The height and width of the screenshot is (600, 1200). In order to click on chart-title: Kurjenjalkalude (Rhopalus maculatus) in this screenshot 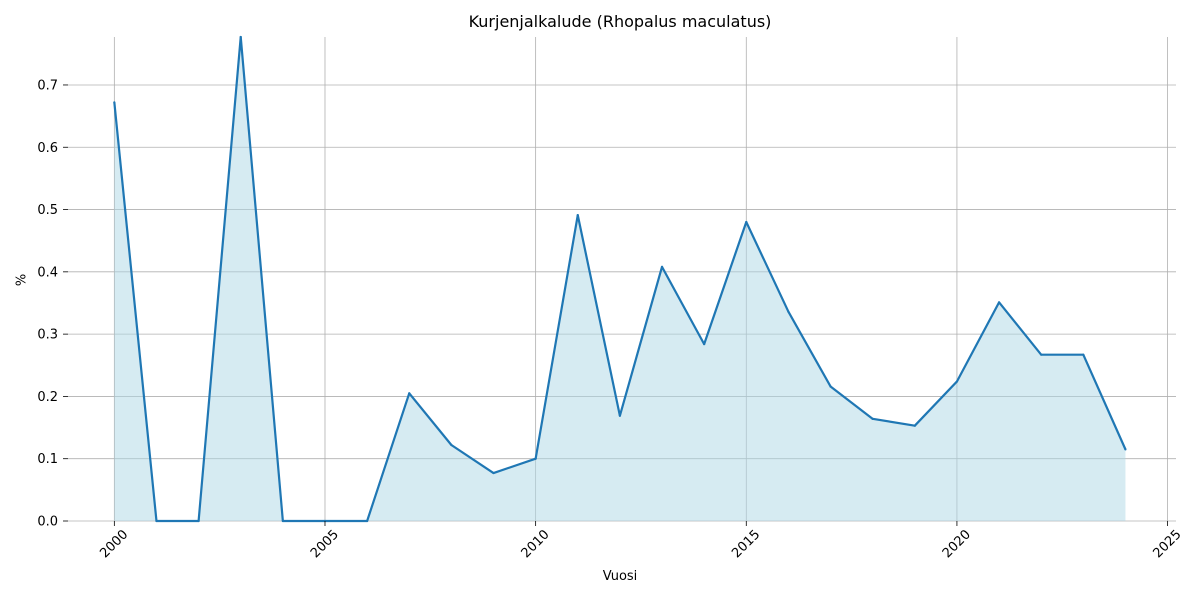, I will do `click(620, 21)`.